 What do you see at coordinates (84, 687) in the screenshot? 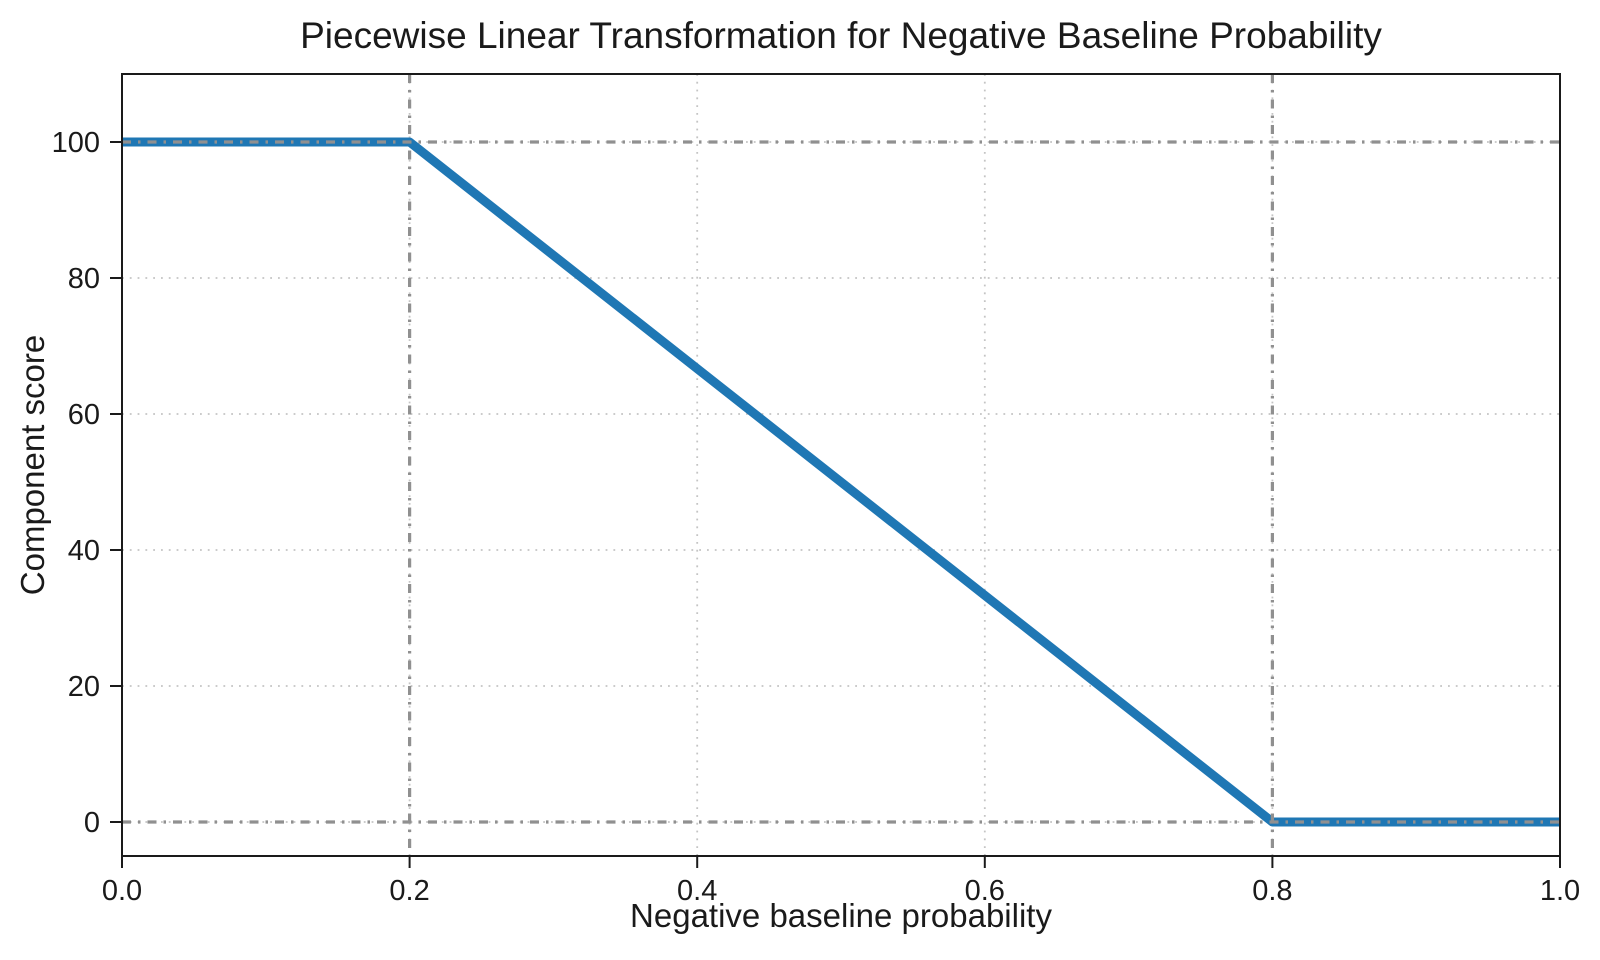
I see `y-tick-label: 20` at bounding box center [84, 687].